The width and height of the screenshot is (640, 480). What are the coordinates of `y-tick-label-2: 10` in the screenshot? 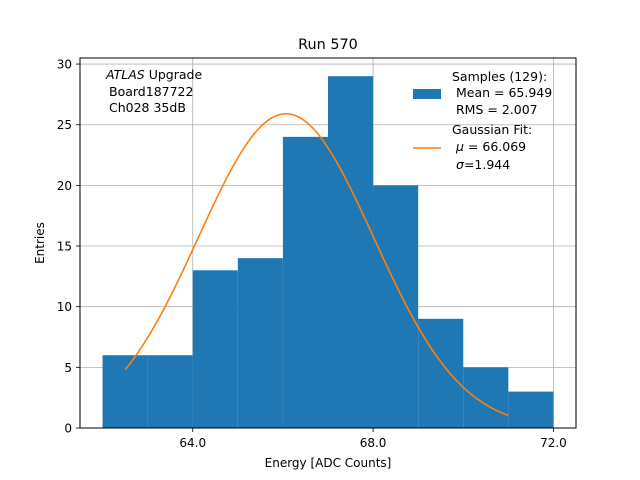 It's located at (64, 307).